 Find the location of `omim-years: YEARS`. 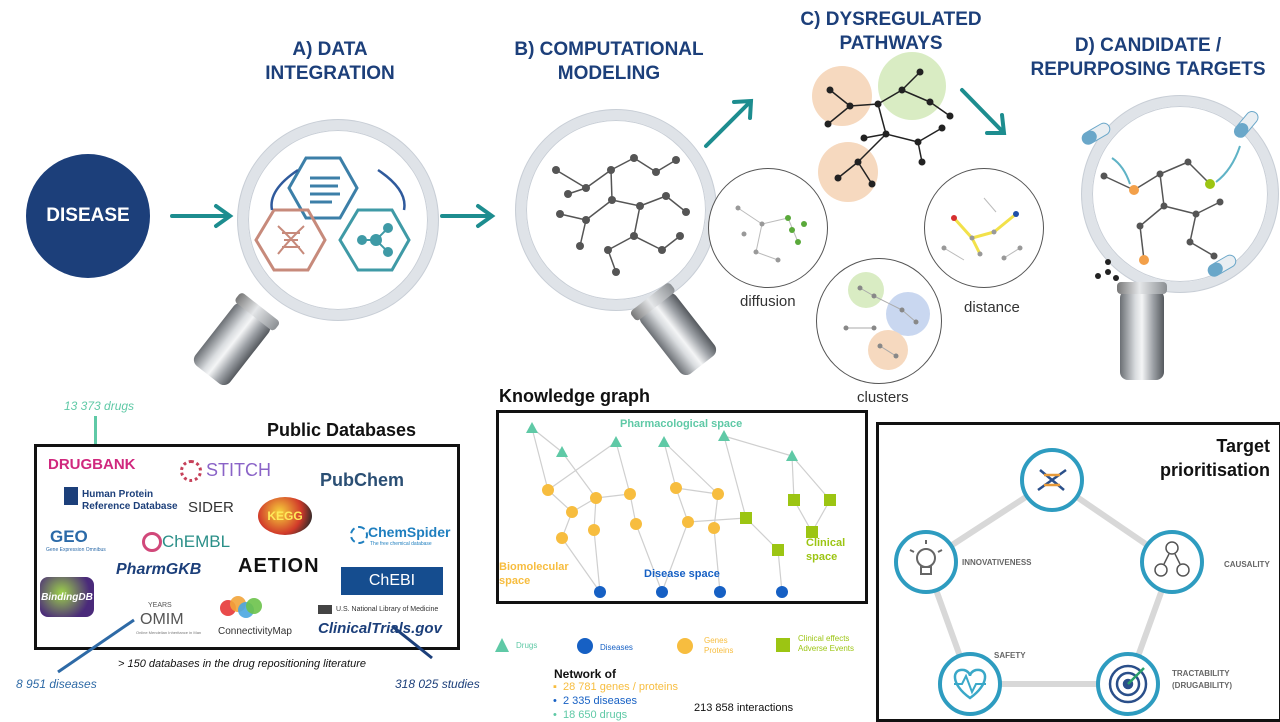

omim-years: YEARS is located at coordinates (160, 605).